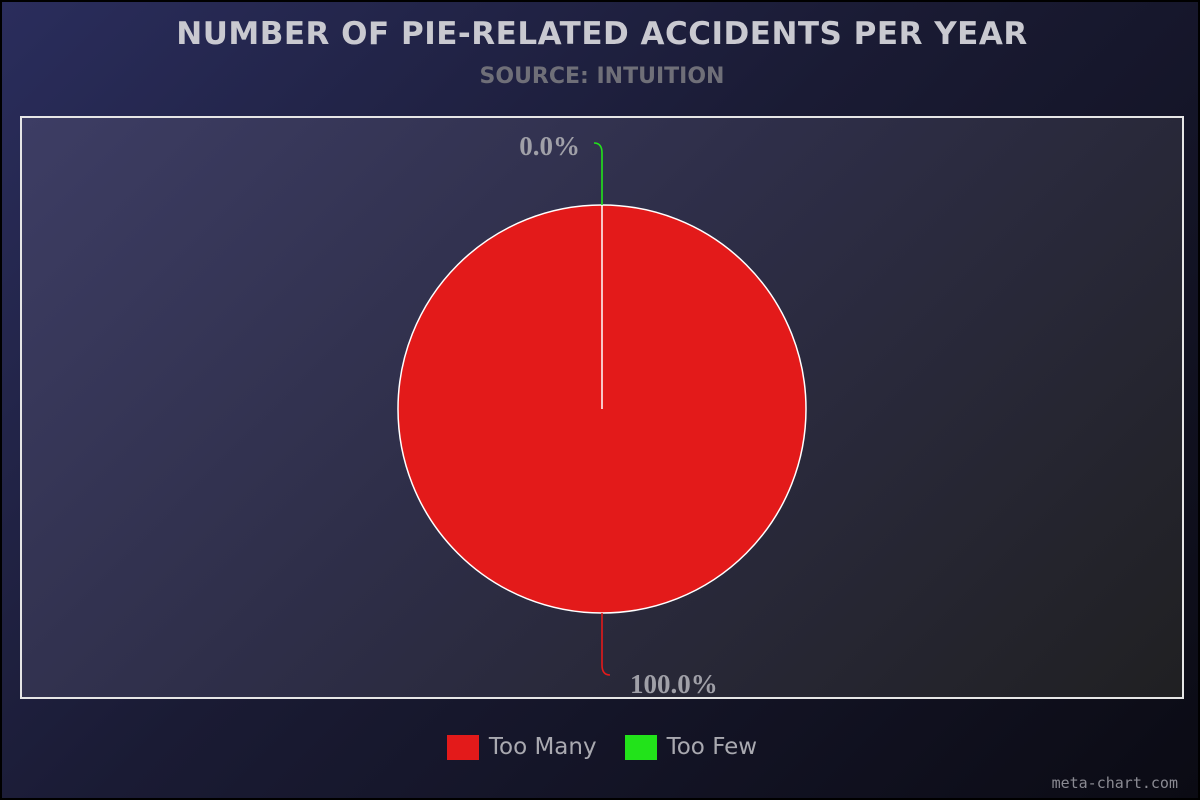 The width and height of the screenshot is (1200, 800). Describe the element at coordinates (600, 747) in the screenshot. I see `legend: Too Many Too Few` at that location.